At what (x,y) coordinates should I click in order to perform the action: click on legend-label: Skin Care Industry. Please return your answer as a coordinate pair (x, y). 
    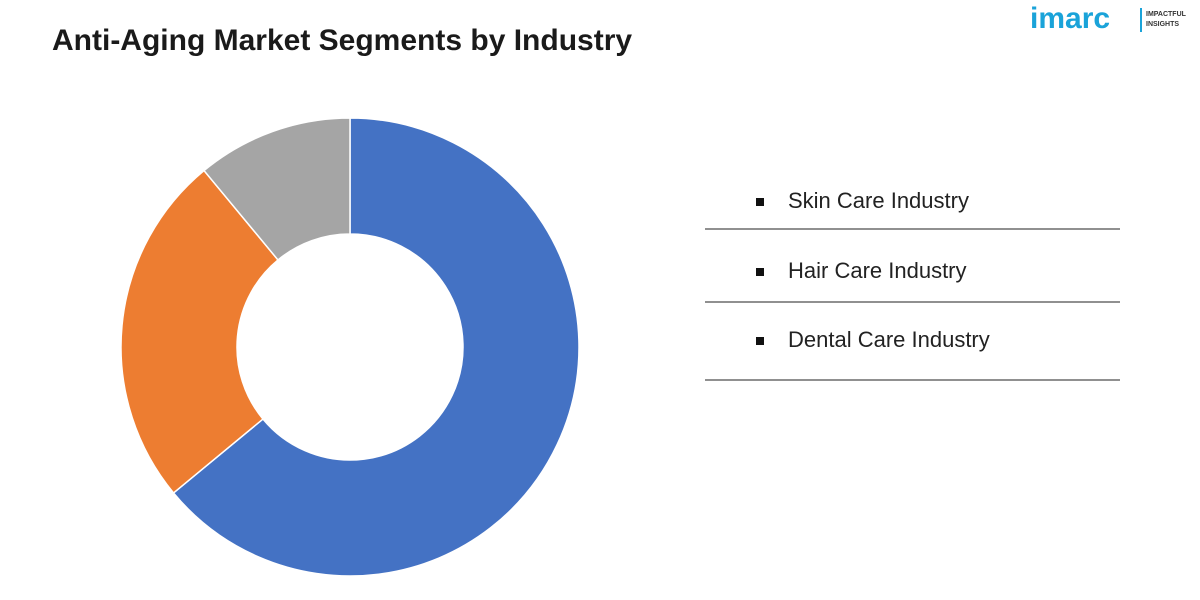
    Looking at the image, I should click on (878, 200).